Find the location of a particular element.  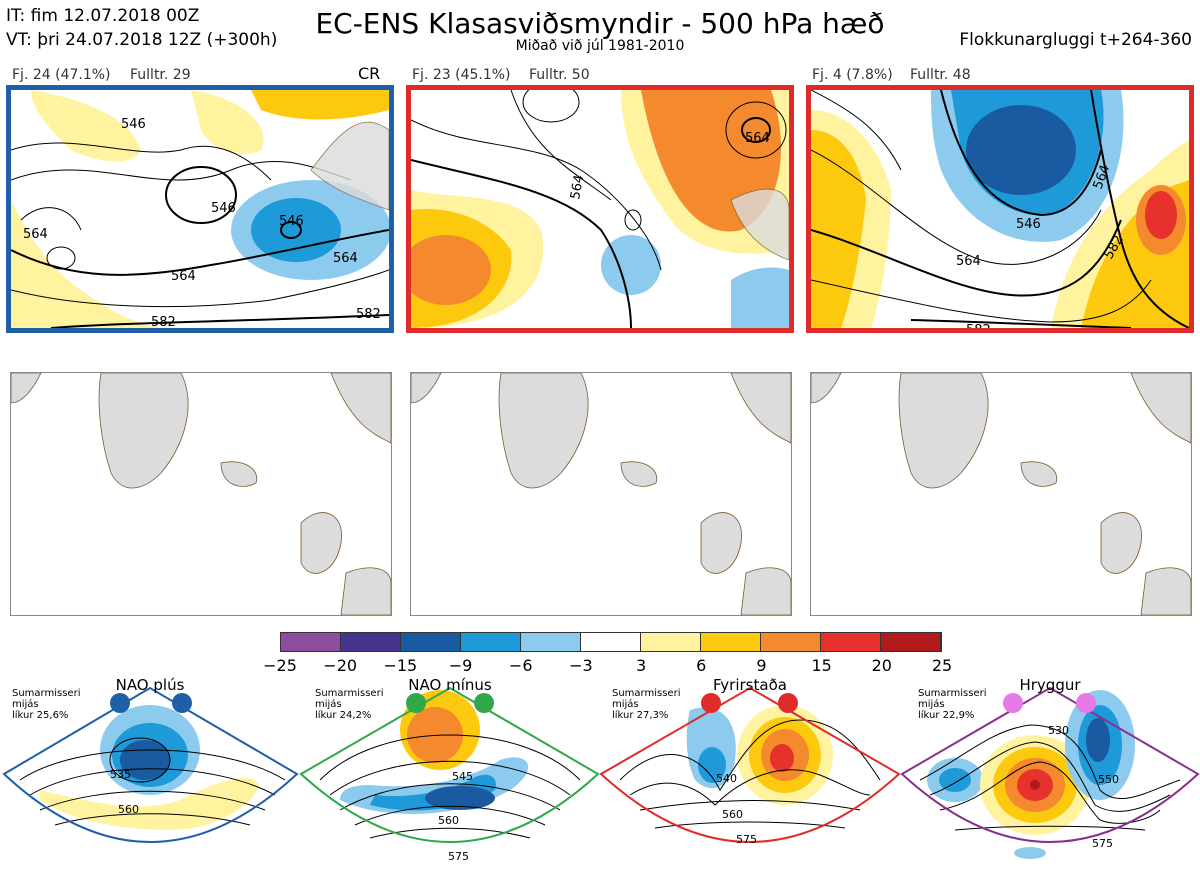

colorbar-tick-label: 9 is located at coordinates (761, 665).